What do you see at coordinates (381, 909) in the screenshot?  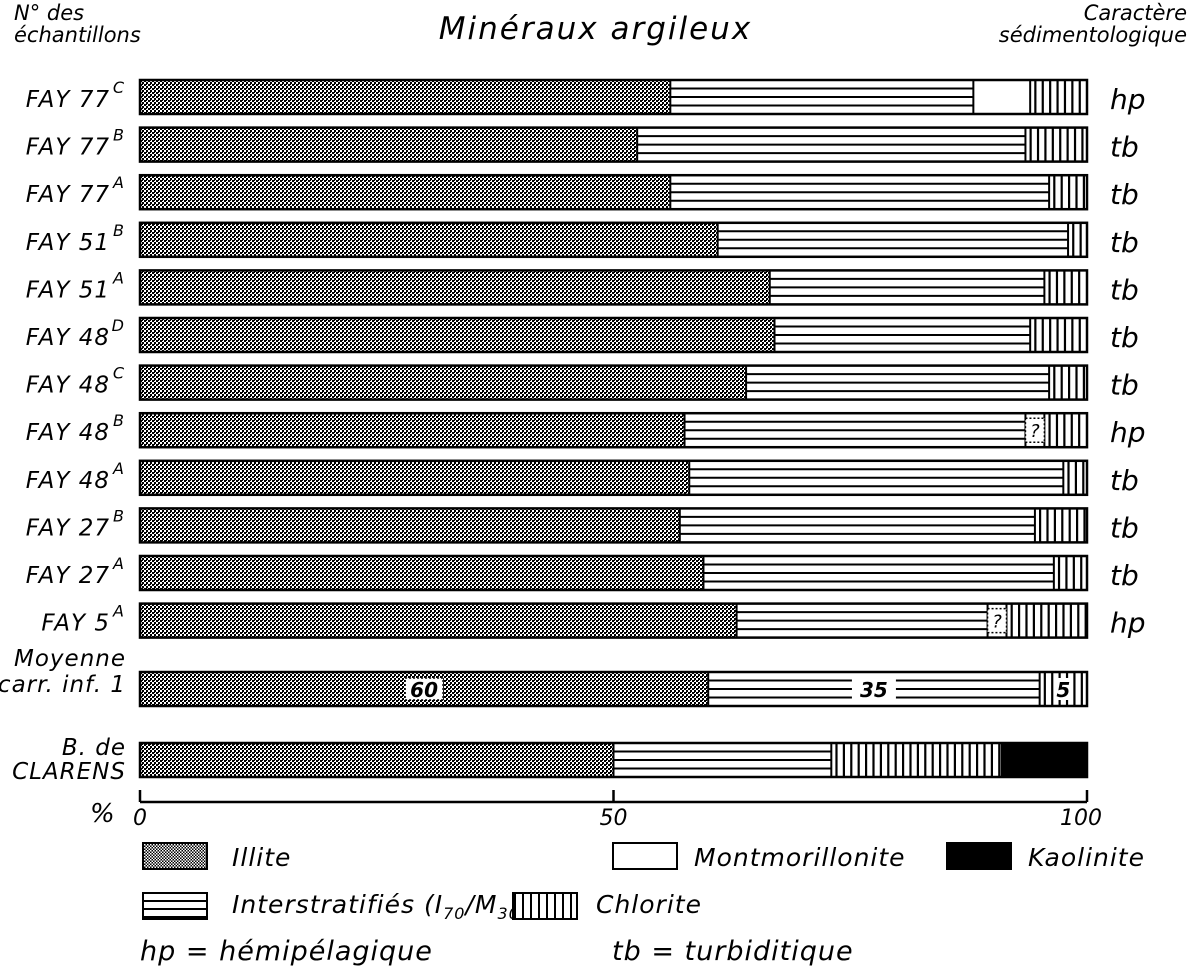 I see `legend-interstratifies-label: Interstratifiés (I70/M30)` at bounding box center [381, 909].